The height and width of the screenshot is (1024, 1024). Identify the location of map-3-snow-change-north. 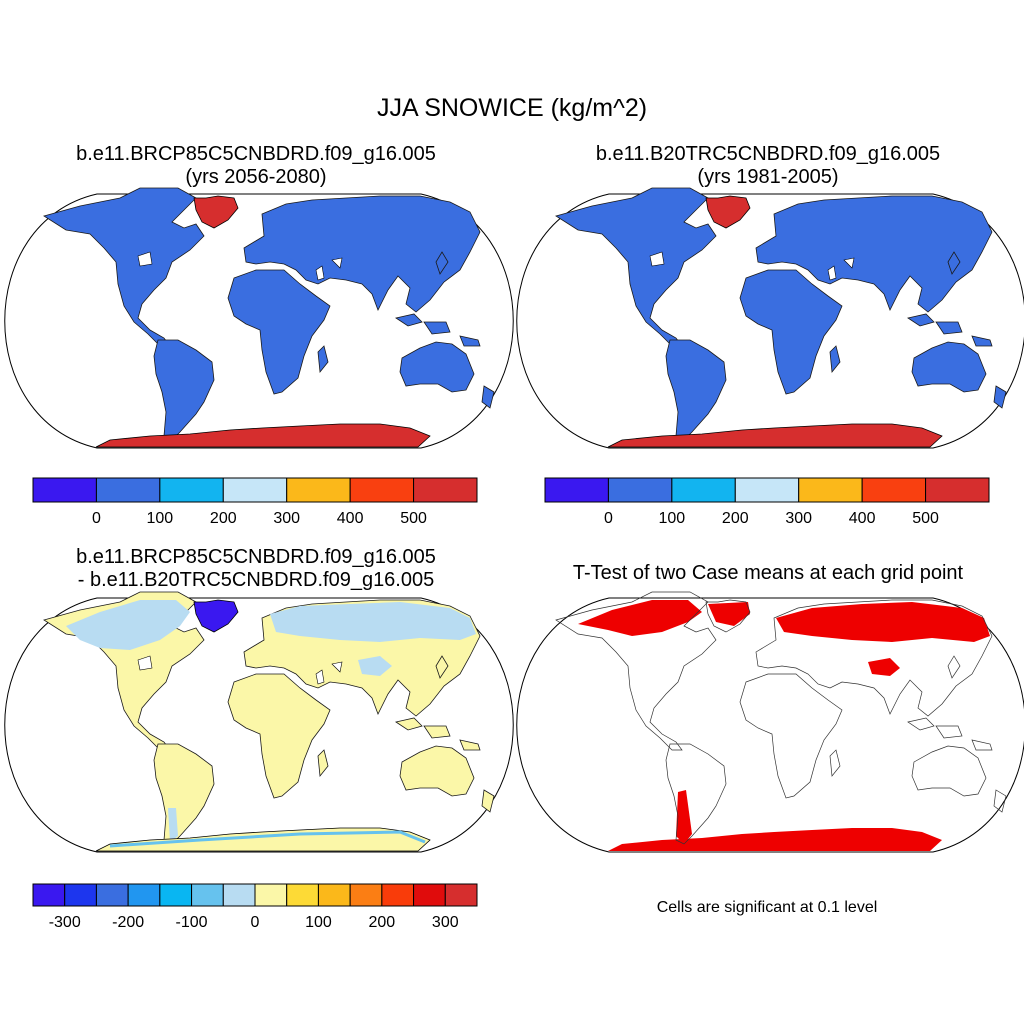
(271, 625).